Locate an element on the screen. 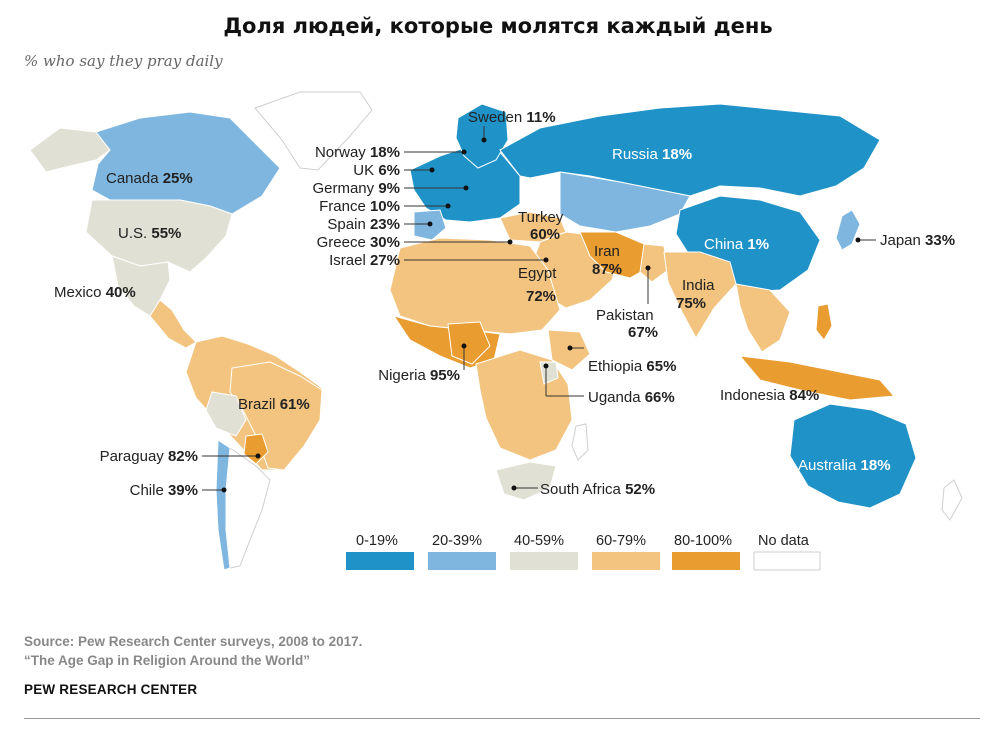  dot-south-africa is located at coordinates (514, 488).